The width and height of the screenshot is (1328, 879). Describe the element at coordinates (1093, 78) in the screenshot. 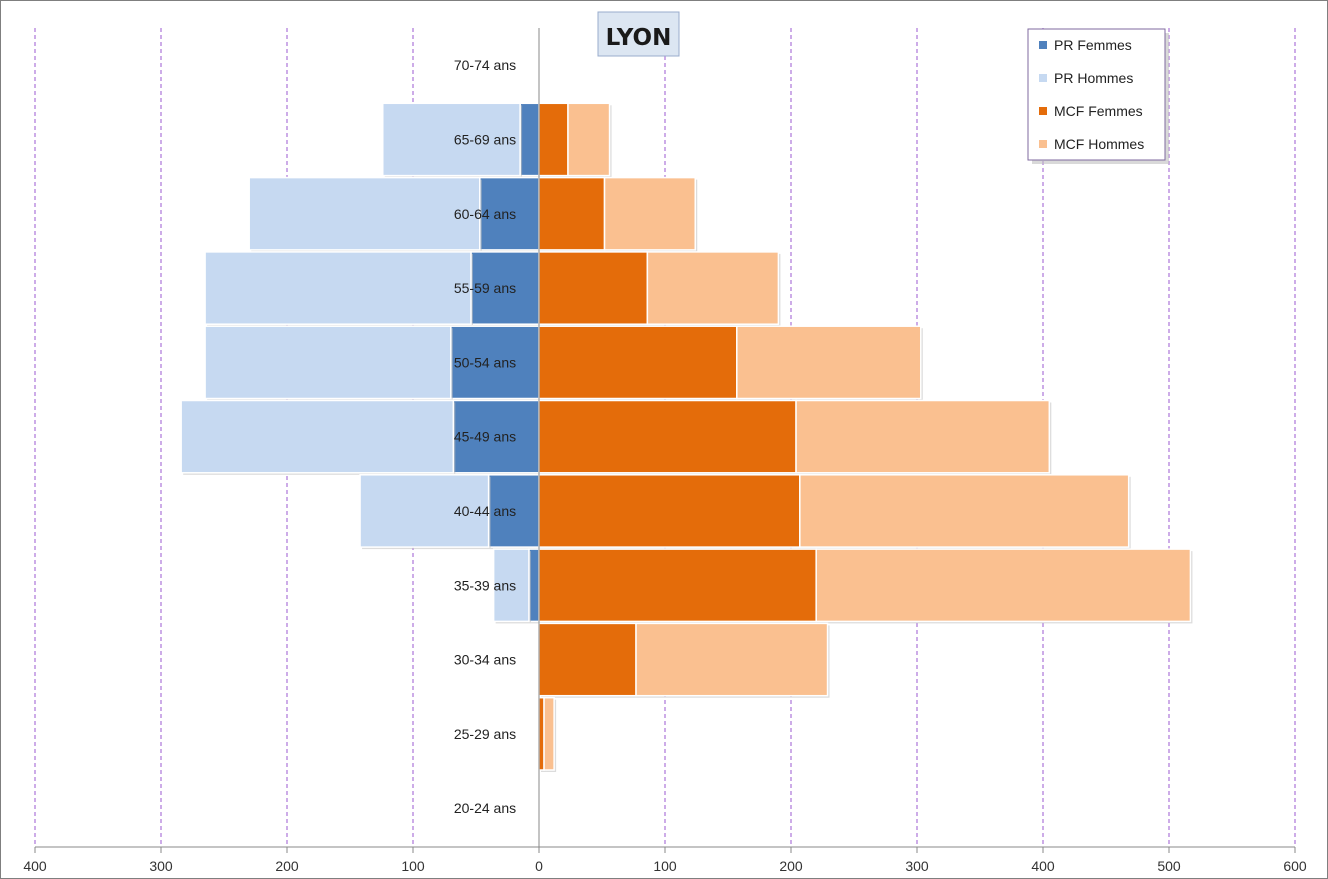

I see `legend-label: PR Hommes` at that location.